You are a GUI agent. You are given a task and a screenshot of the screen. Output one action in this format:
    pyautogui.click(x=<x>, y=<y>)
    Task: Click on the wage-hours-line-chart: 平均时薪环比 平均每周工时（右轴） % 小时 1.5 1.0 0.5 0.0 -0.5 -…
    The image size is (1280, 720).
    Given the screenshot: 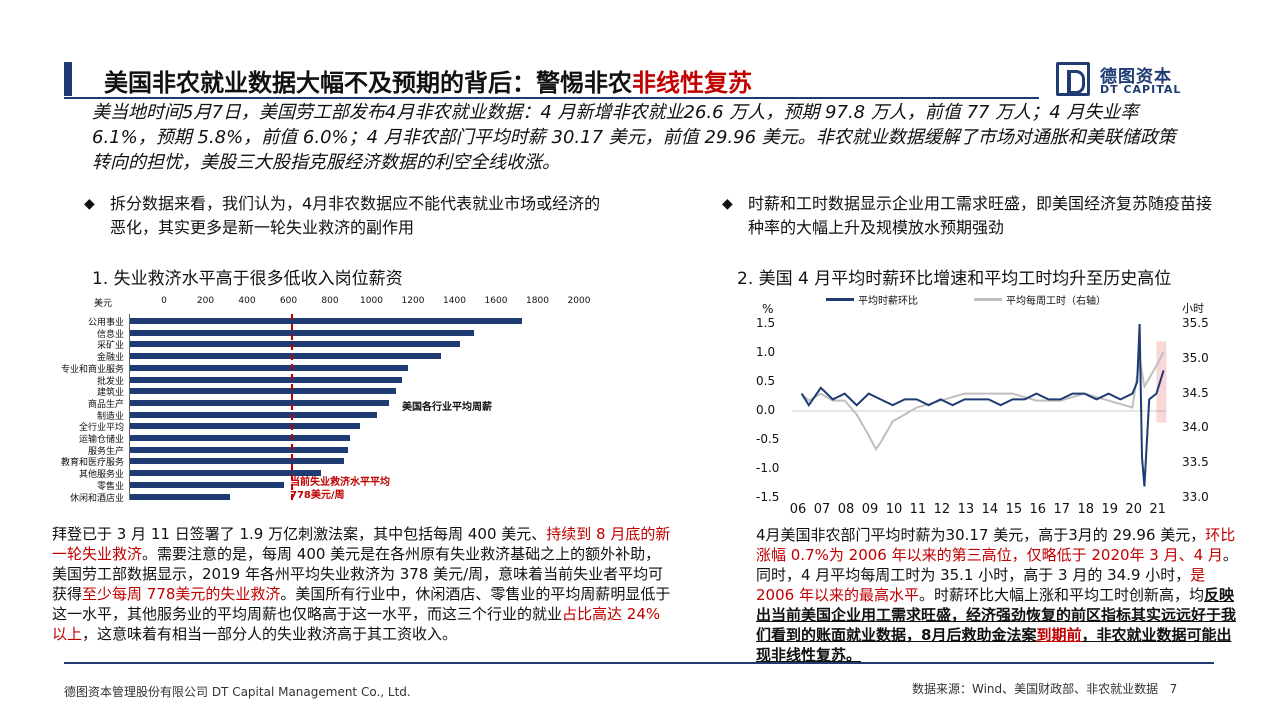 What is the action you would take?
    pyautogui.click(x=987, y=404)
    